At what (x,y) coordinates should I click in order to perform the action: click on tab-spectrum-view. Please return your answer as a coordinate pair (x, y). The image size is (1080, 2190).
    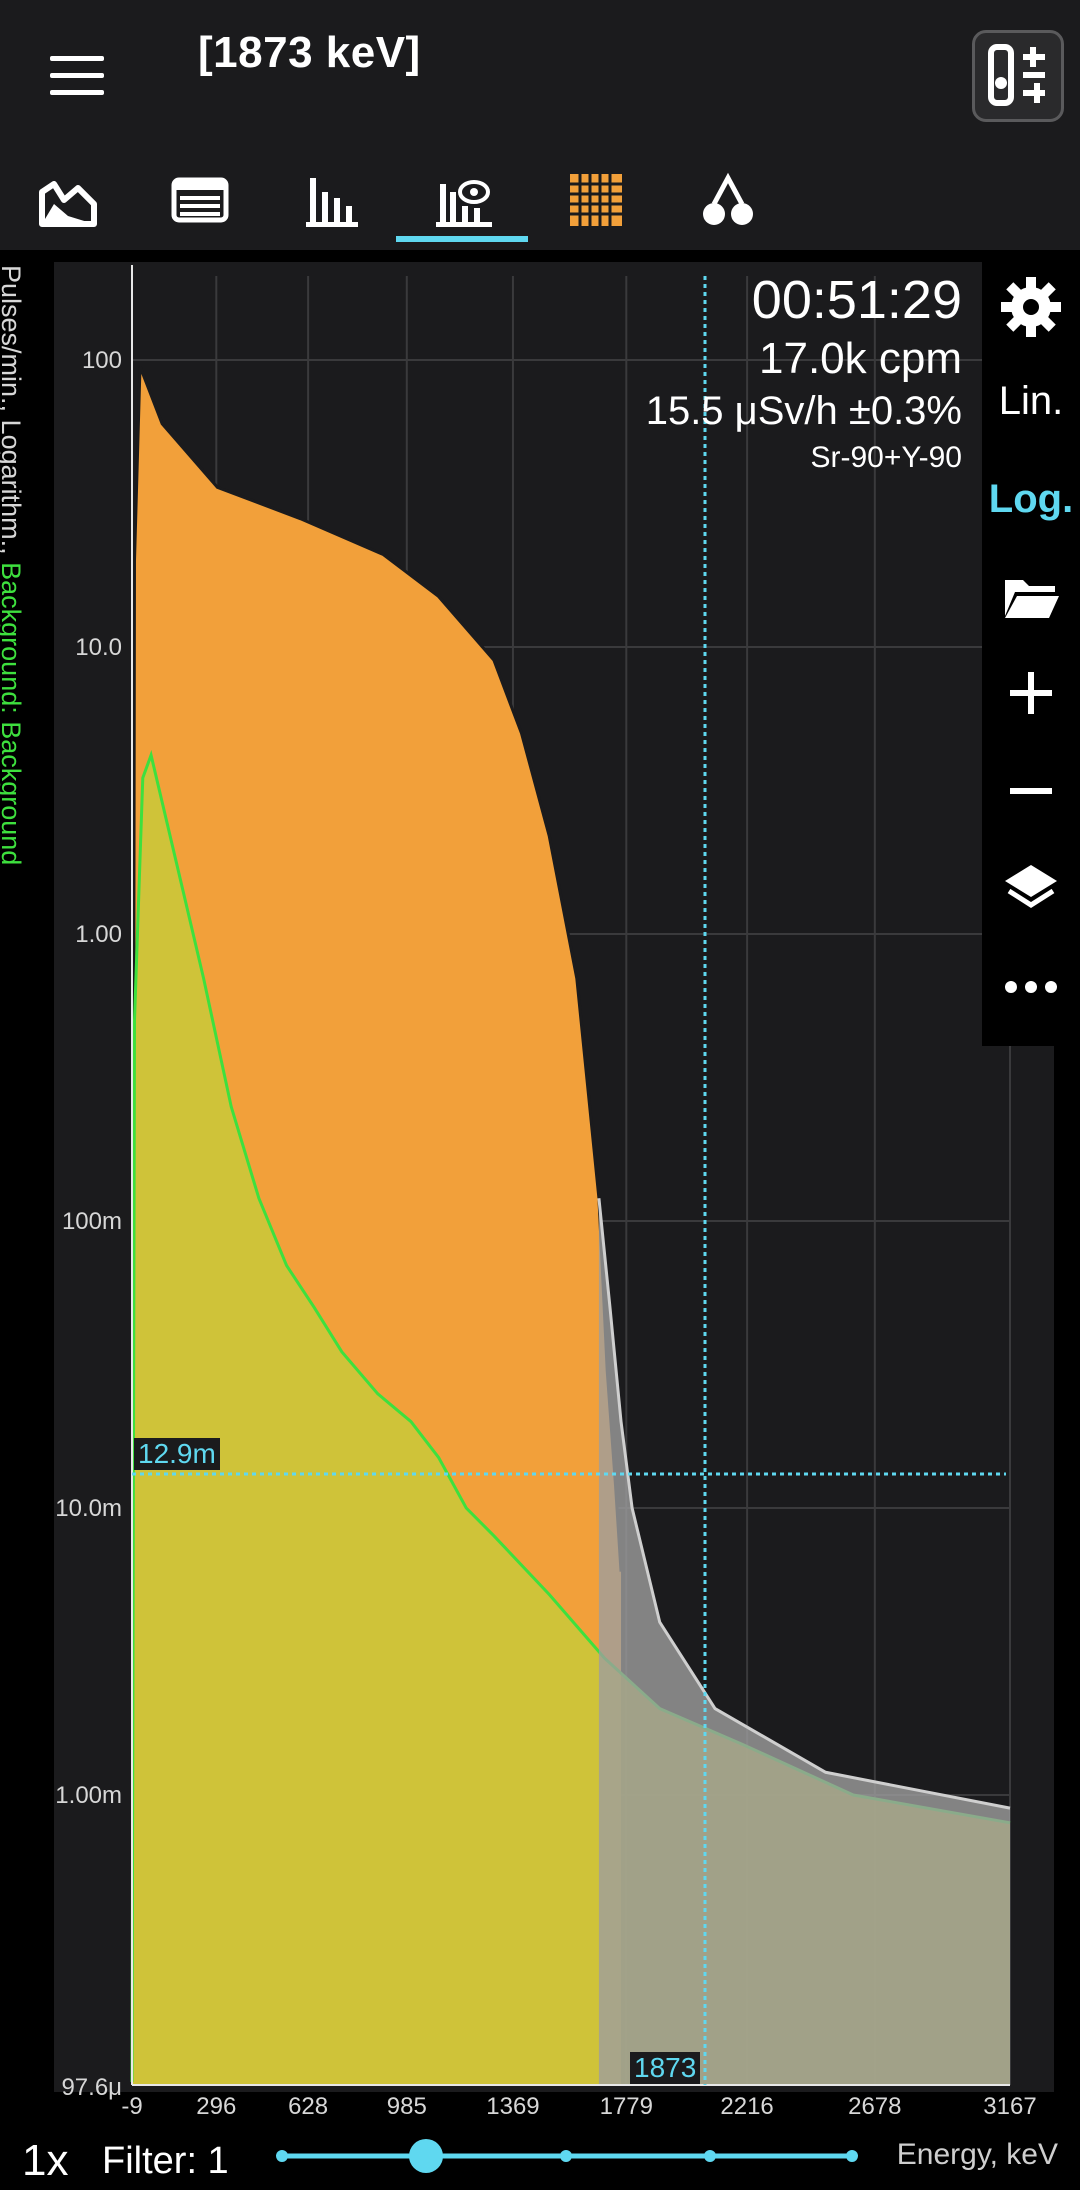
    Looking at the image, I should click on (462, 200).